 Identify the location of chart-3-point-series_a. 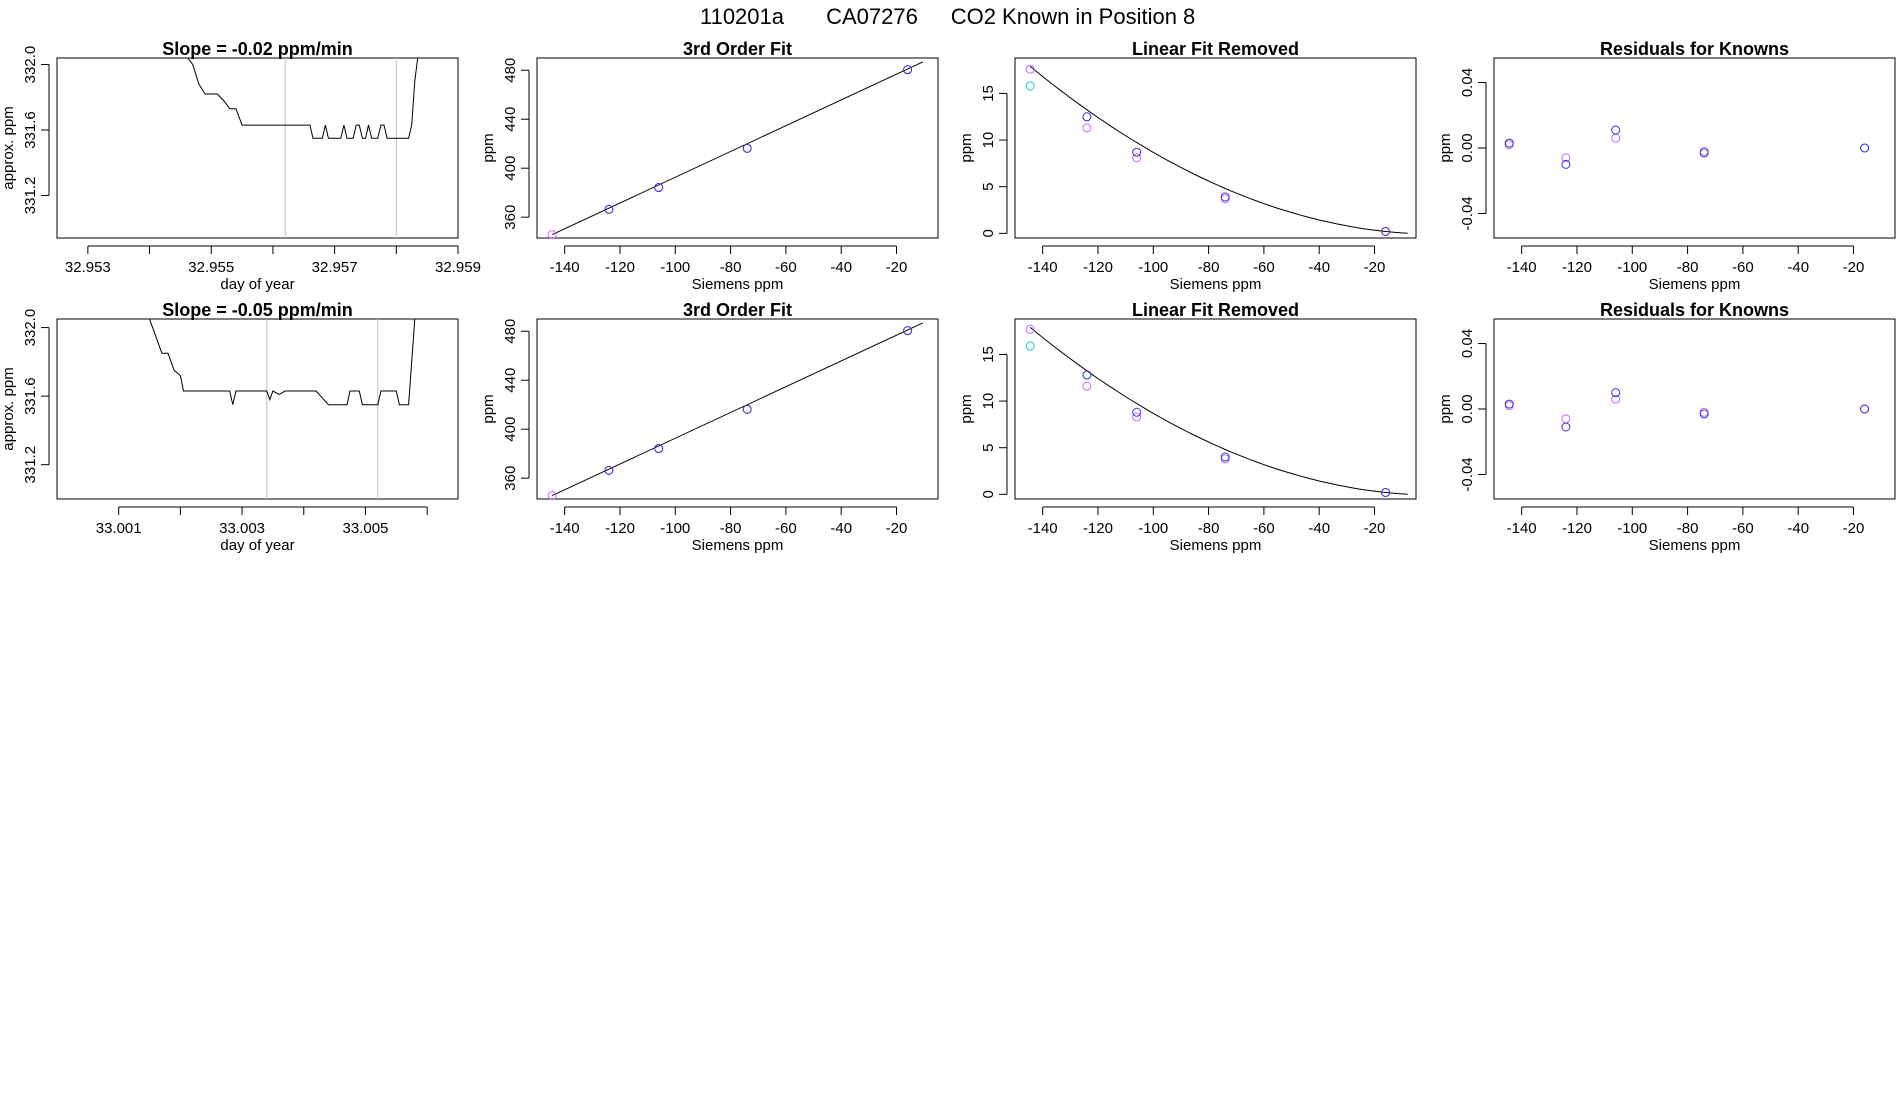
(1566, 158).